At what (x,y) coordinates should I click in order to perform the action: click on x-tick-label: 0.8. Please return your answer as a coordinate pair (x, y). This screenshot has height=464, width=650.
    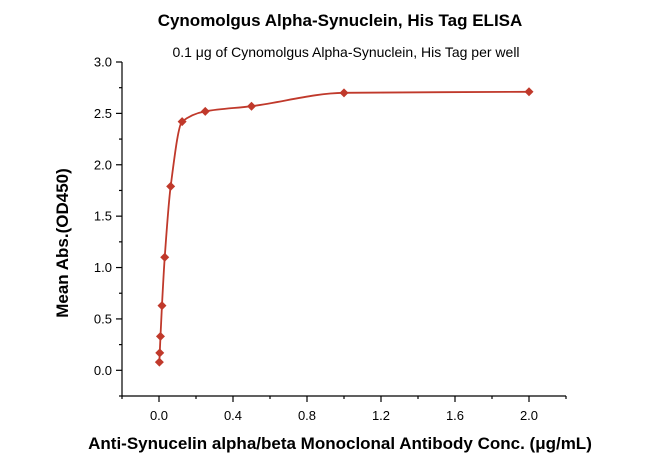
    Looking at the image, I should click on (307, 415).